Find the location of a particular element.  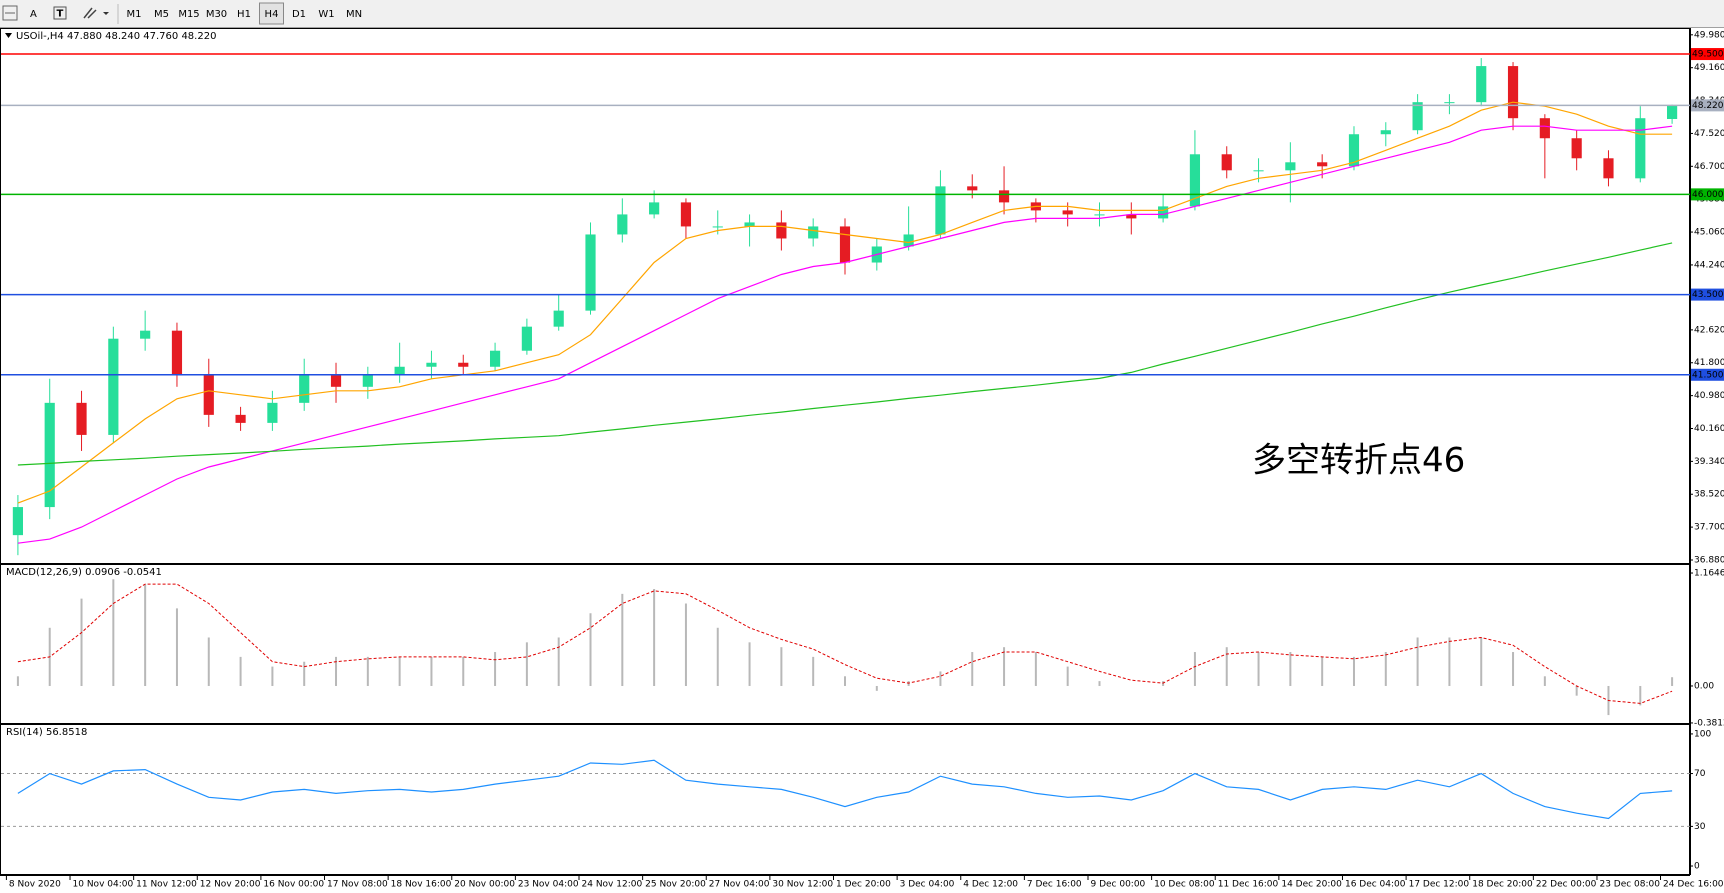

x-tick-label: 27 Nov 04:00 is located at coordinates (739, 885).